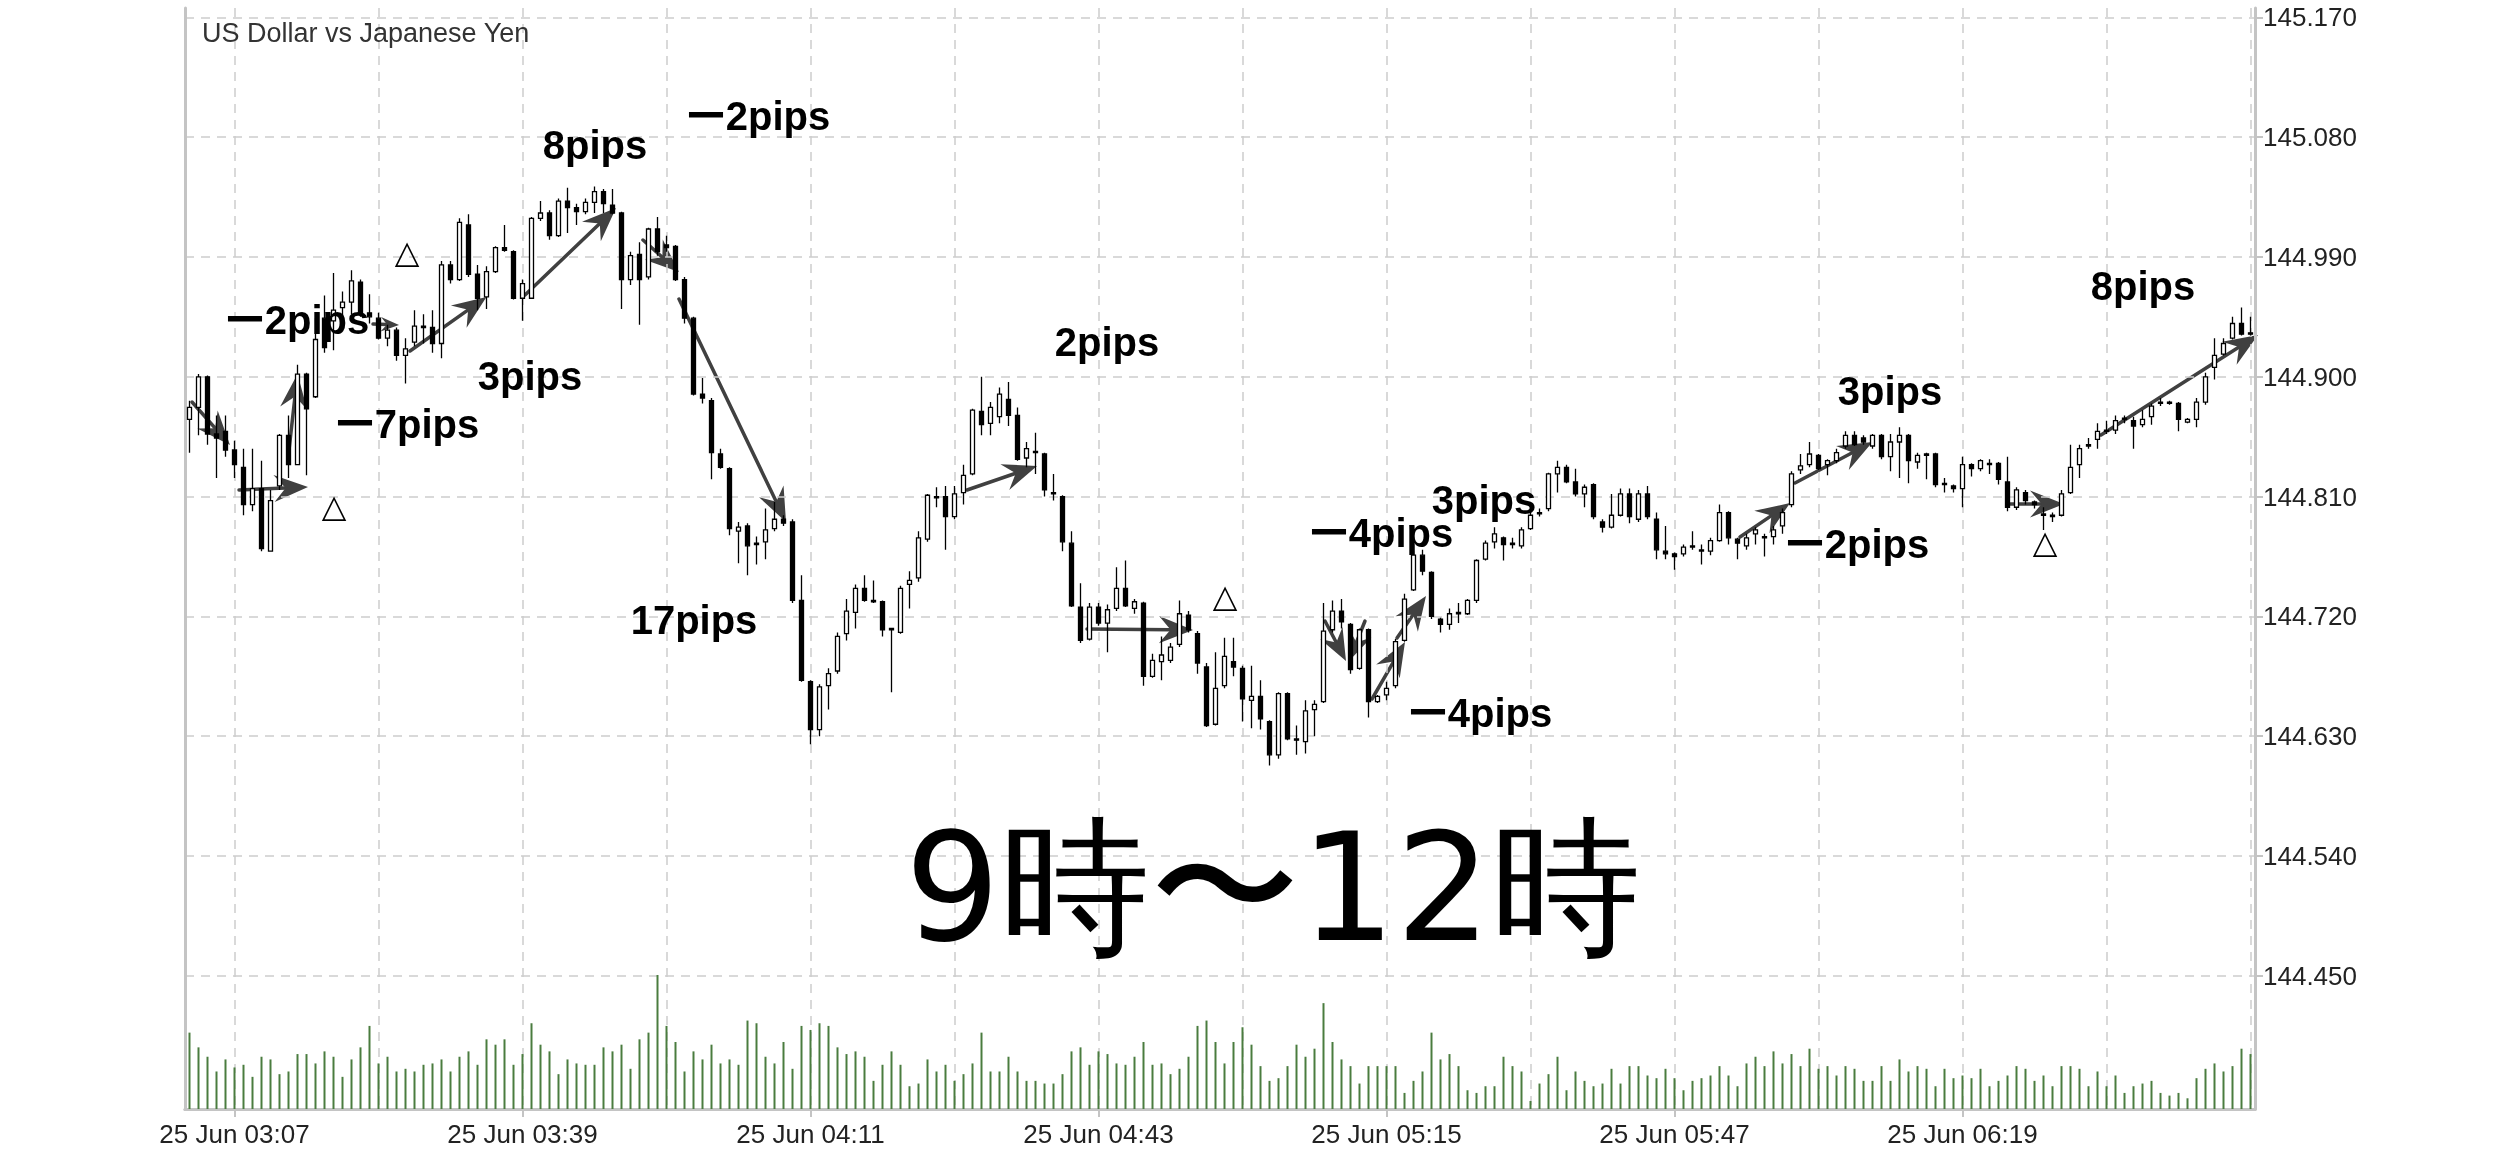 The width and height of the screenshot is (2517, 1158). I want to click on x-tick-label: 25 Jun 04:43, so click(1098, 1134).